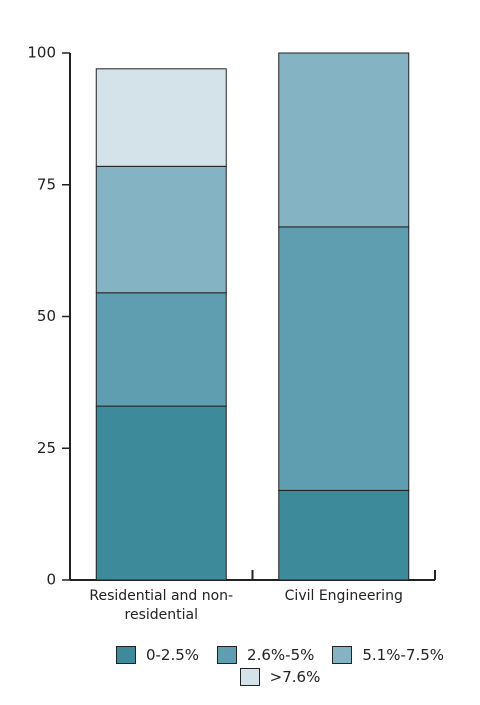  What do you see at coordinates (46, 316) in the screenshot?
I see `y-tick-label: 50` at bounding box center [46, 316].